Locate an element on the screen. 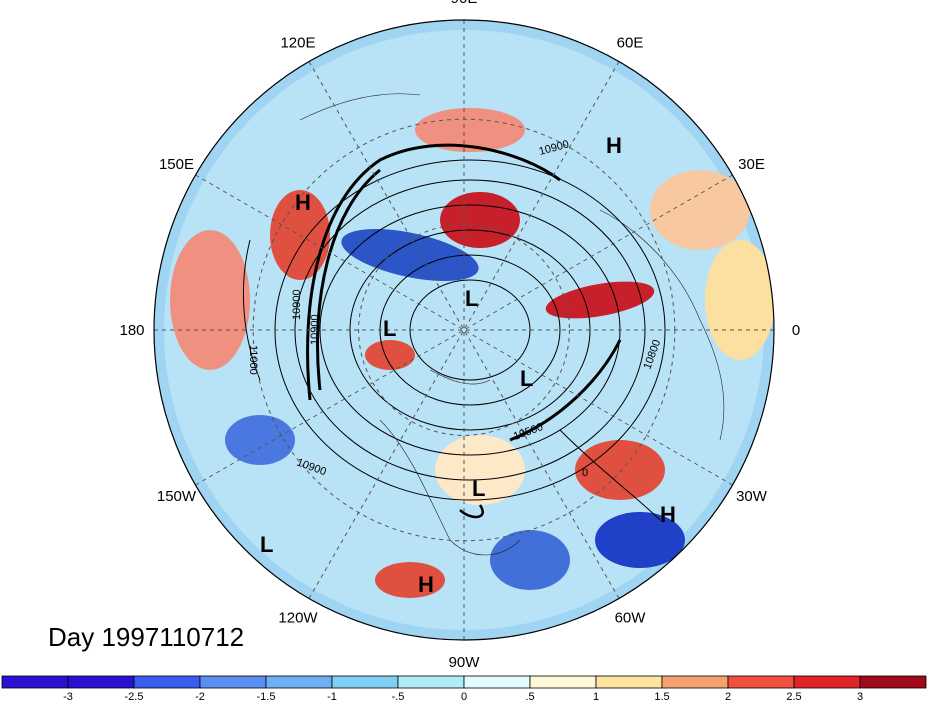 Image resolution: width=928 pixels, height=702 pixels. longitude-label: 150W is located at coordinates (177, 496).